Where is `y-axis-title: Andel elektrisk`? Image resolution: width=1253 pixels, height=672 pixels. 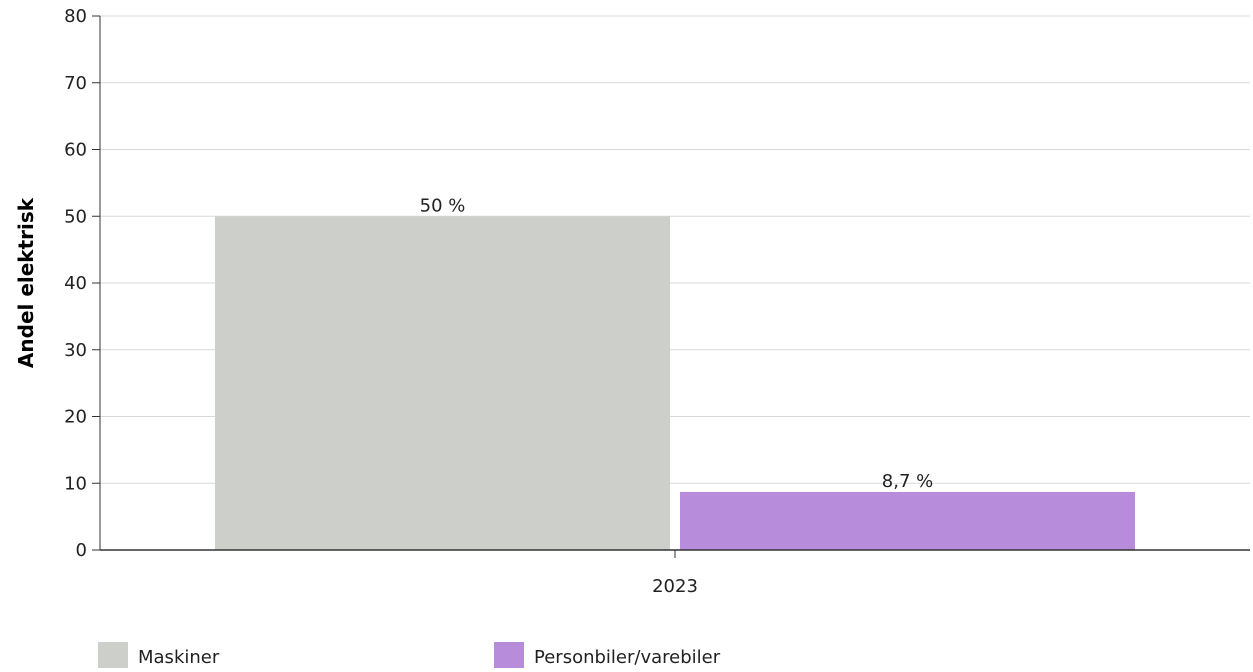
y-axis-title: Andel elektrisk is located at coordinates (26, 282).